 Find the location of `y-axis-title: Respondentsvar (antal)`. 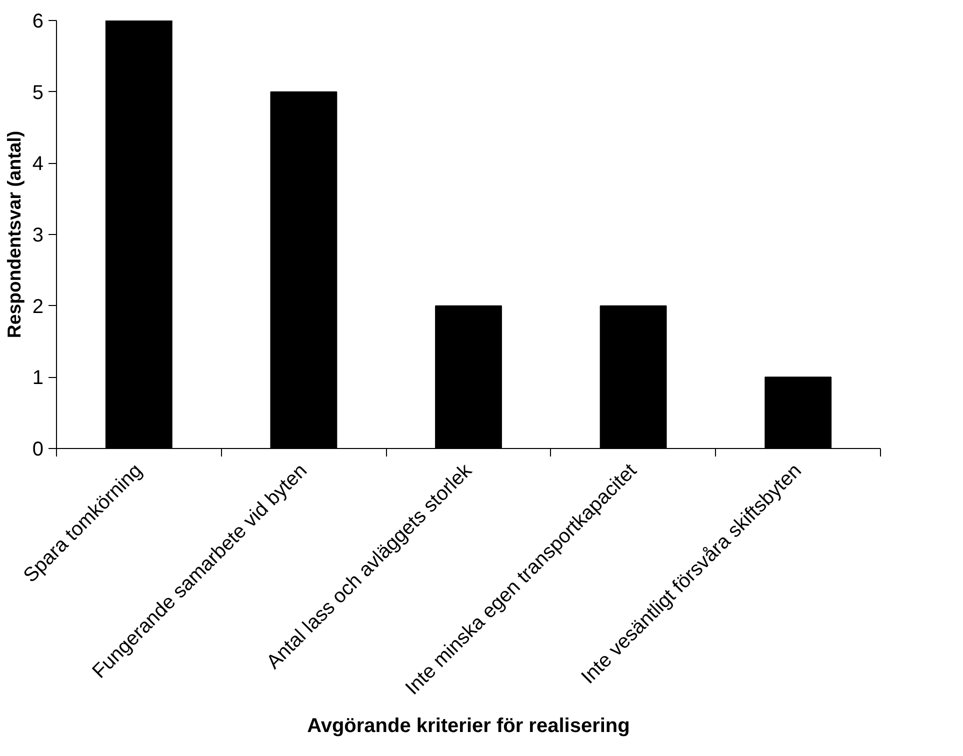

y-axis-title: Respondentsvar (antal) is located at coordinates (13, 234).